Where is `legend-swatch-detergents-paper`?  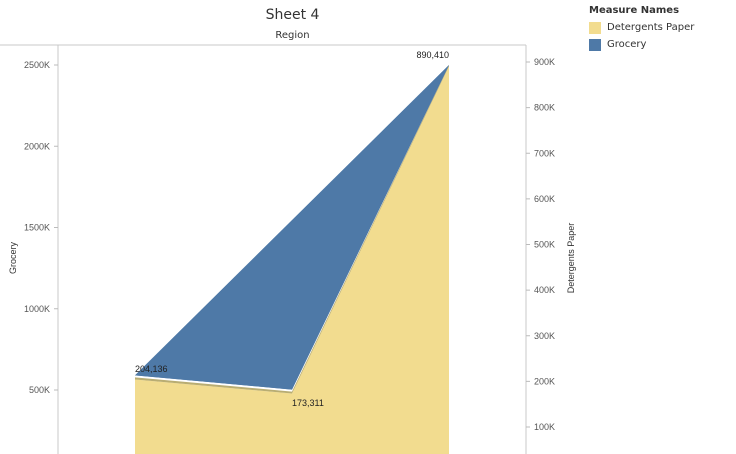
legend-swatch-detergents-paper is located at coordinates (595, 27).